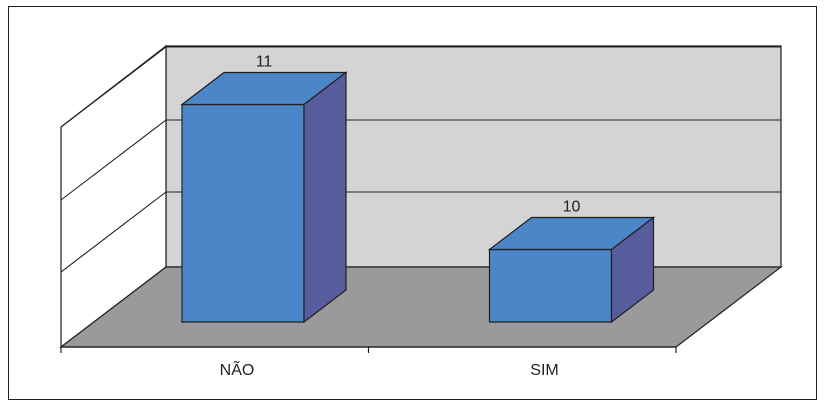 The height and width of the screenshot is (408, 827). What do you see at coordinates (237, 369) in the screenshot?
I see `category-label: NÃO` at bounding box center [237, 369].